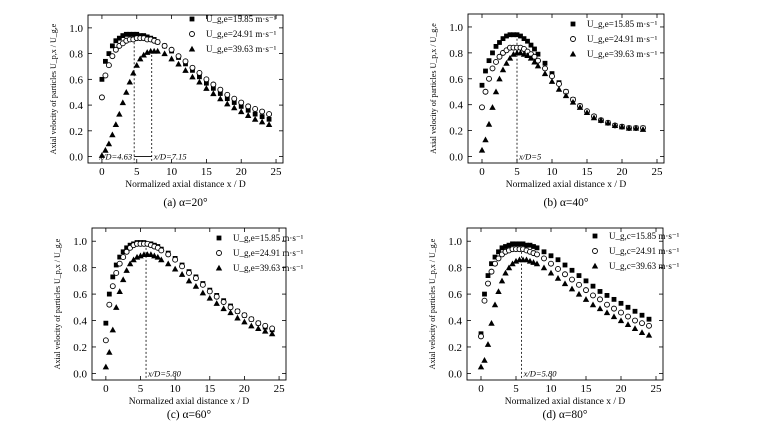 The width and height of the screenshot is (759, 434). I want to click on x-tick-label: 20, so click(622, 389).